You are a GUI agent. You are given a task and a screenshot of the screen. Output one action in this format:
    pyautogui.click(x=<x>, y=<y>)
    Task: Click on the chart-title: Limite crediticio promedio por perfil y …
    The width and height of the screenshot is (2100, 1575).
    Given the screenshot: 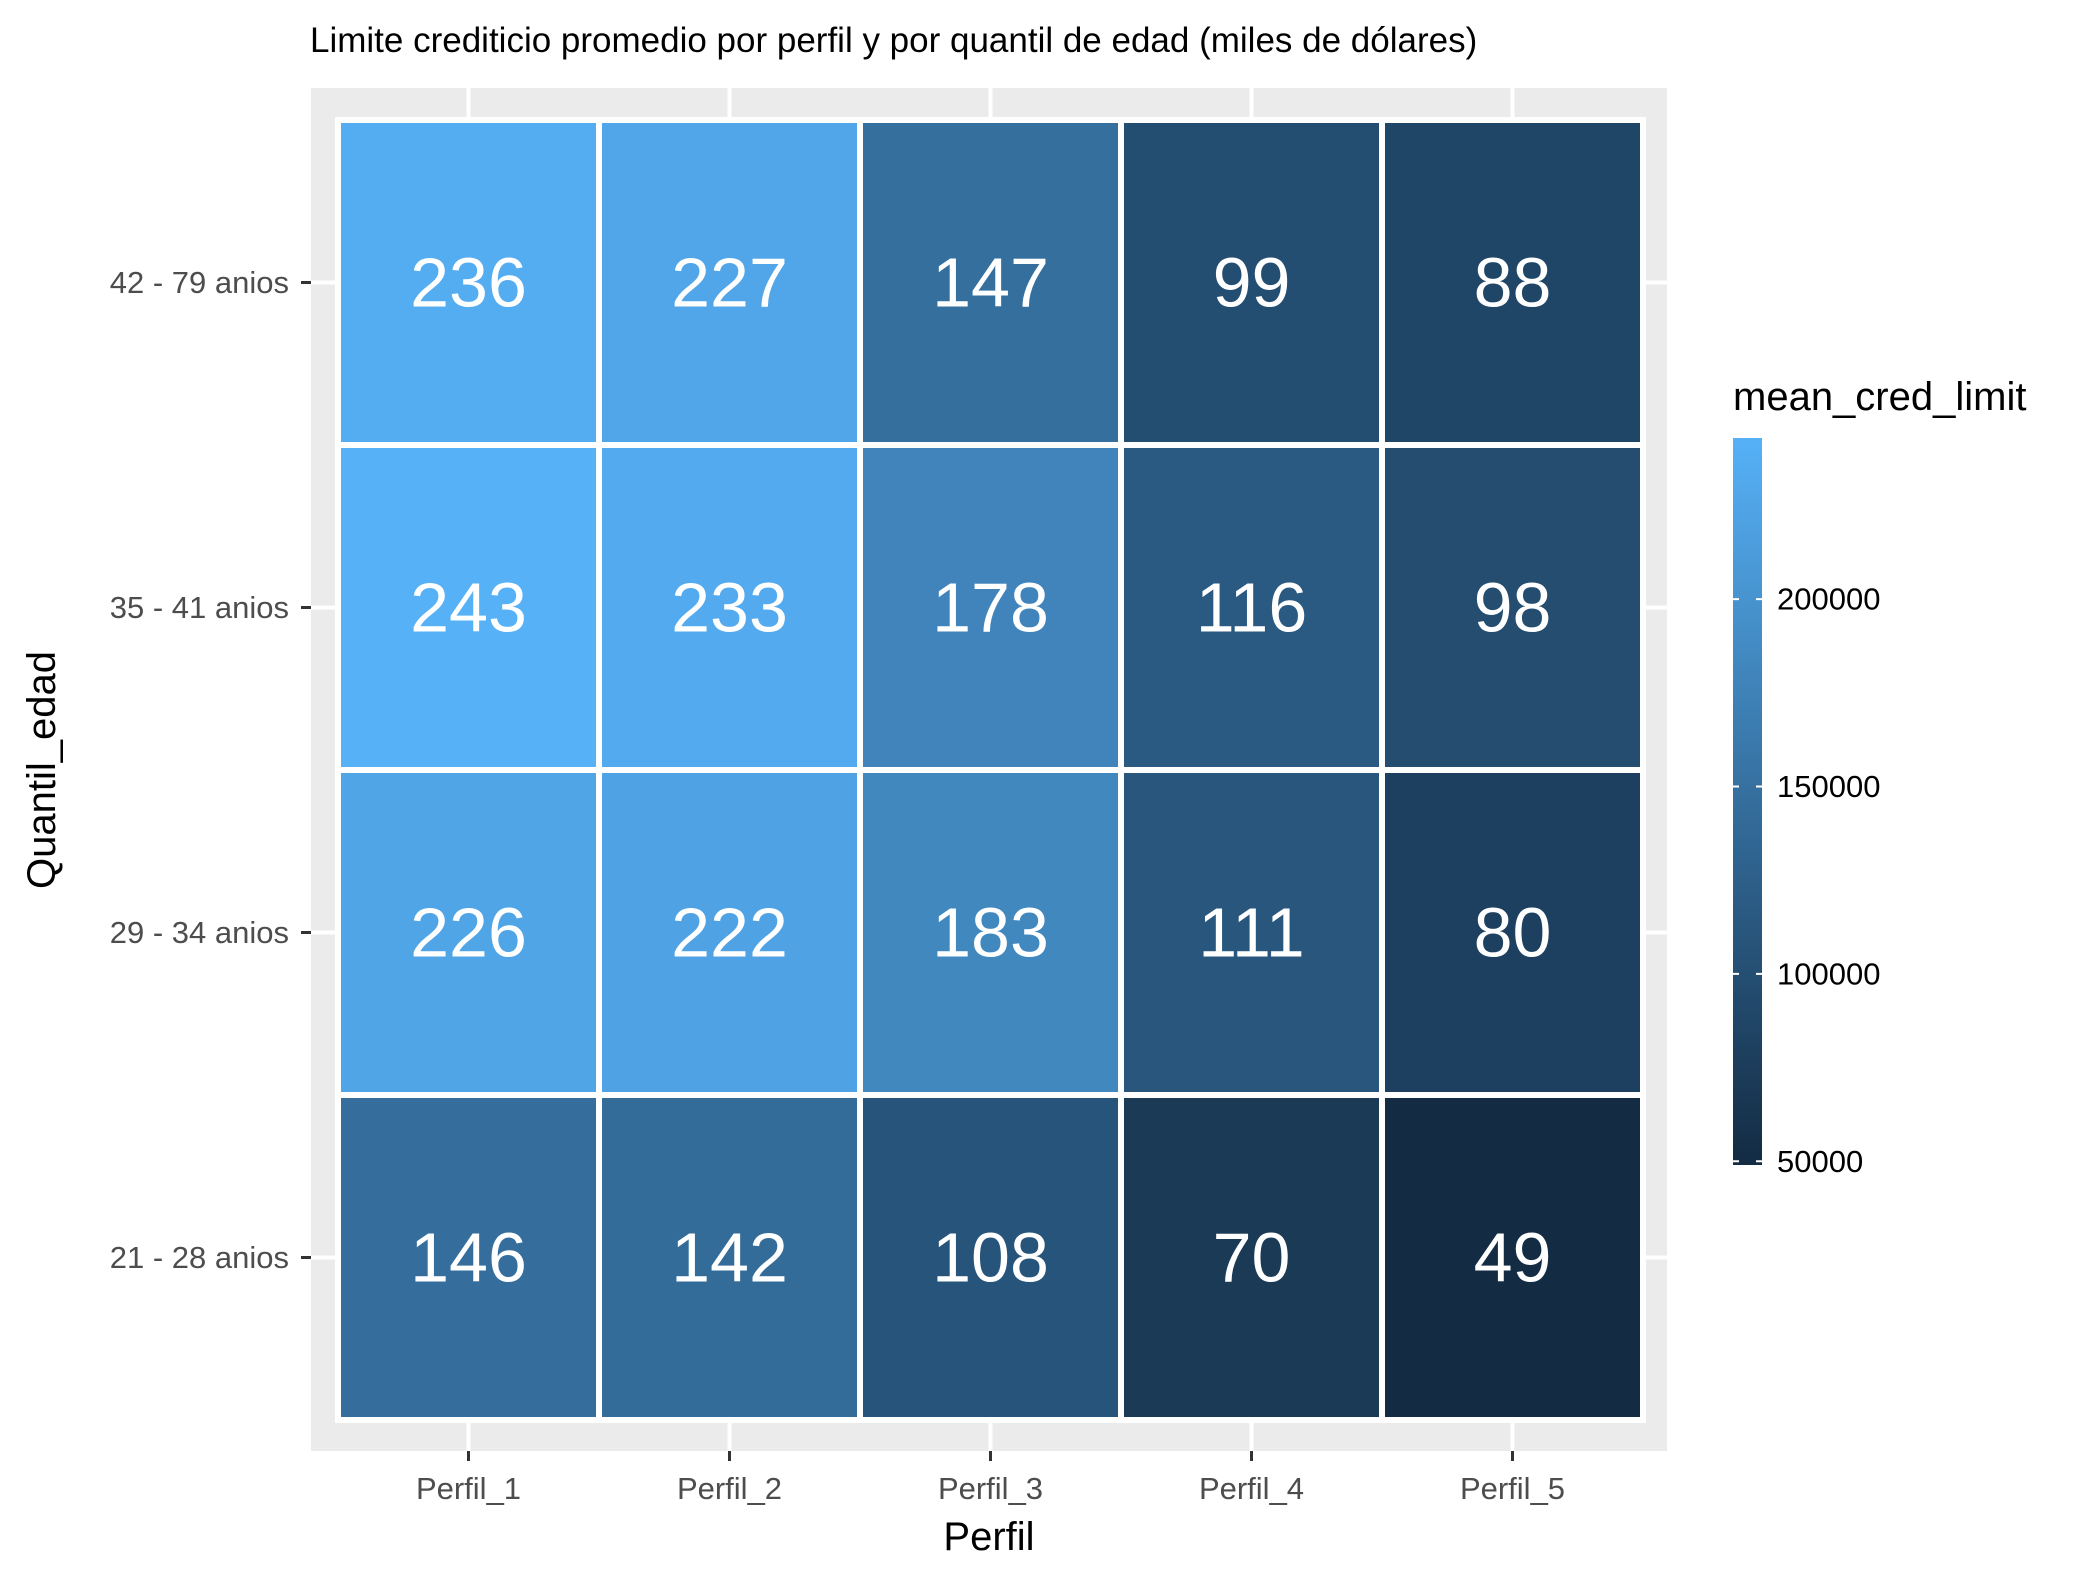 What is the action you would take?
    pyautogui.click(x=893, y=40)
    